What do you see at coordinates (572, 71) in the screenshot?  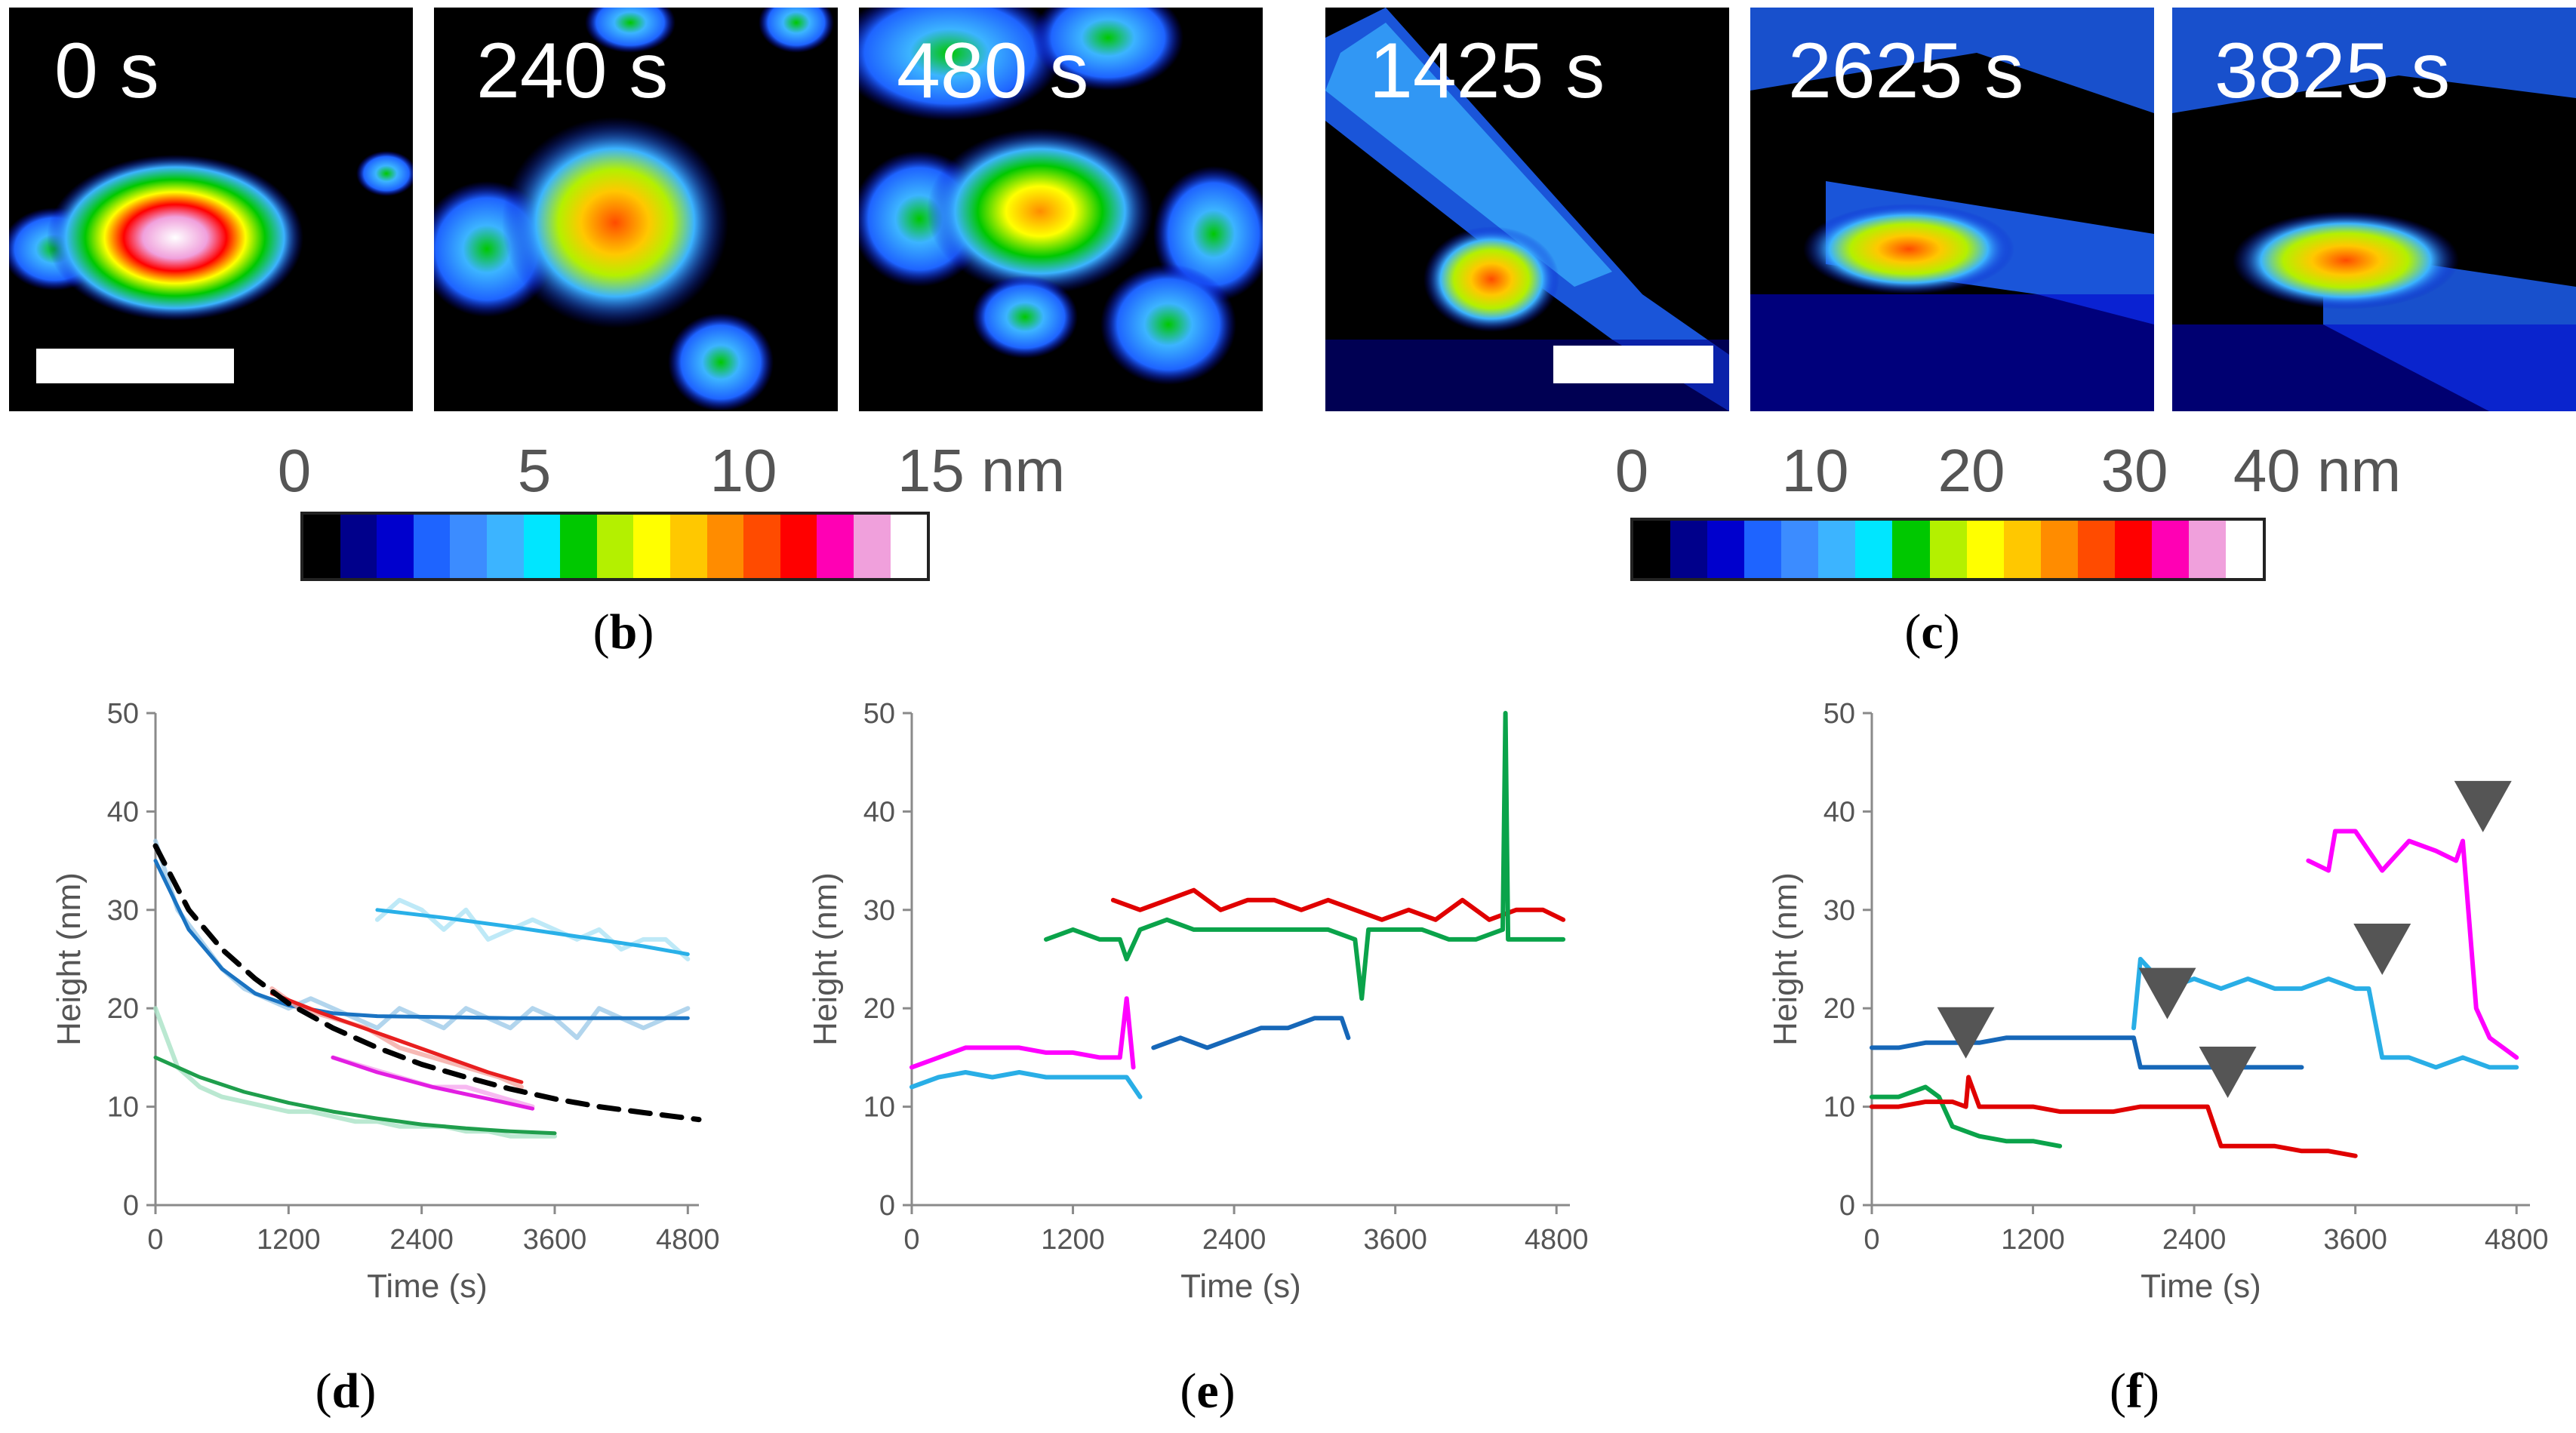 I see `frame-time-label: 240 s` at bounding box center [572, 71].